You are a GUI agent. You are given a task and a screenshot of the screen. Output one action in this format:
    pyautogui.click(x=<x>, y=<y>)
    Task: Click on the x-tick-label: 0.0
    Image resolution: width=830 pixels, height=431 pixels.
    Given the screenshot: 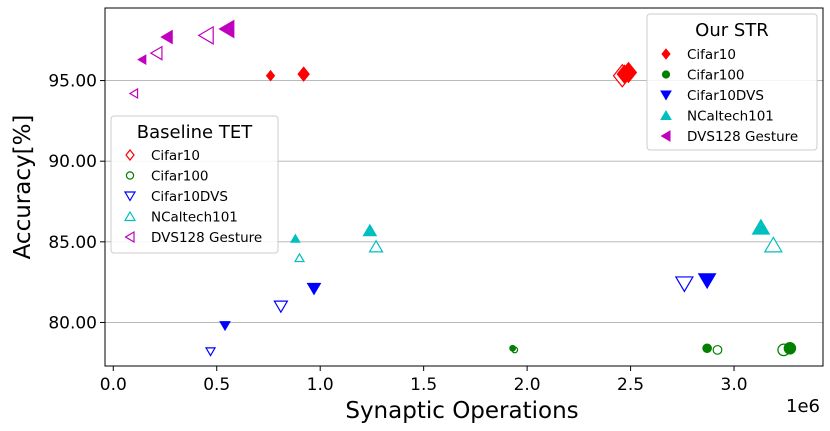 What is the action you would take?
    pyautogui.click(x=113, y=385)
    